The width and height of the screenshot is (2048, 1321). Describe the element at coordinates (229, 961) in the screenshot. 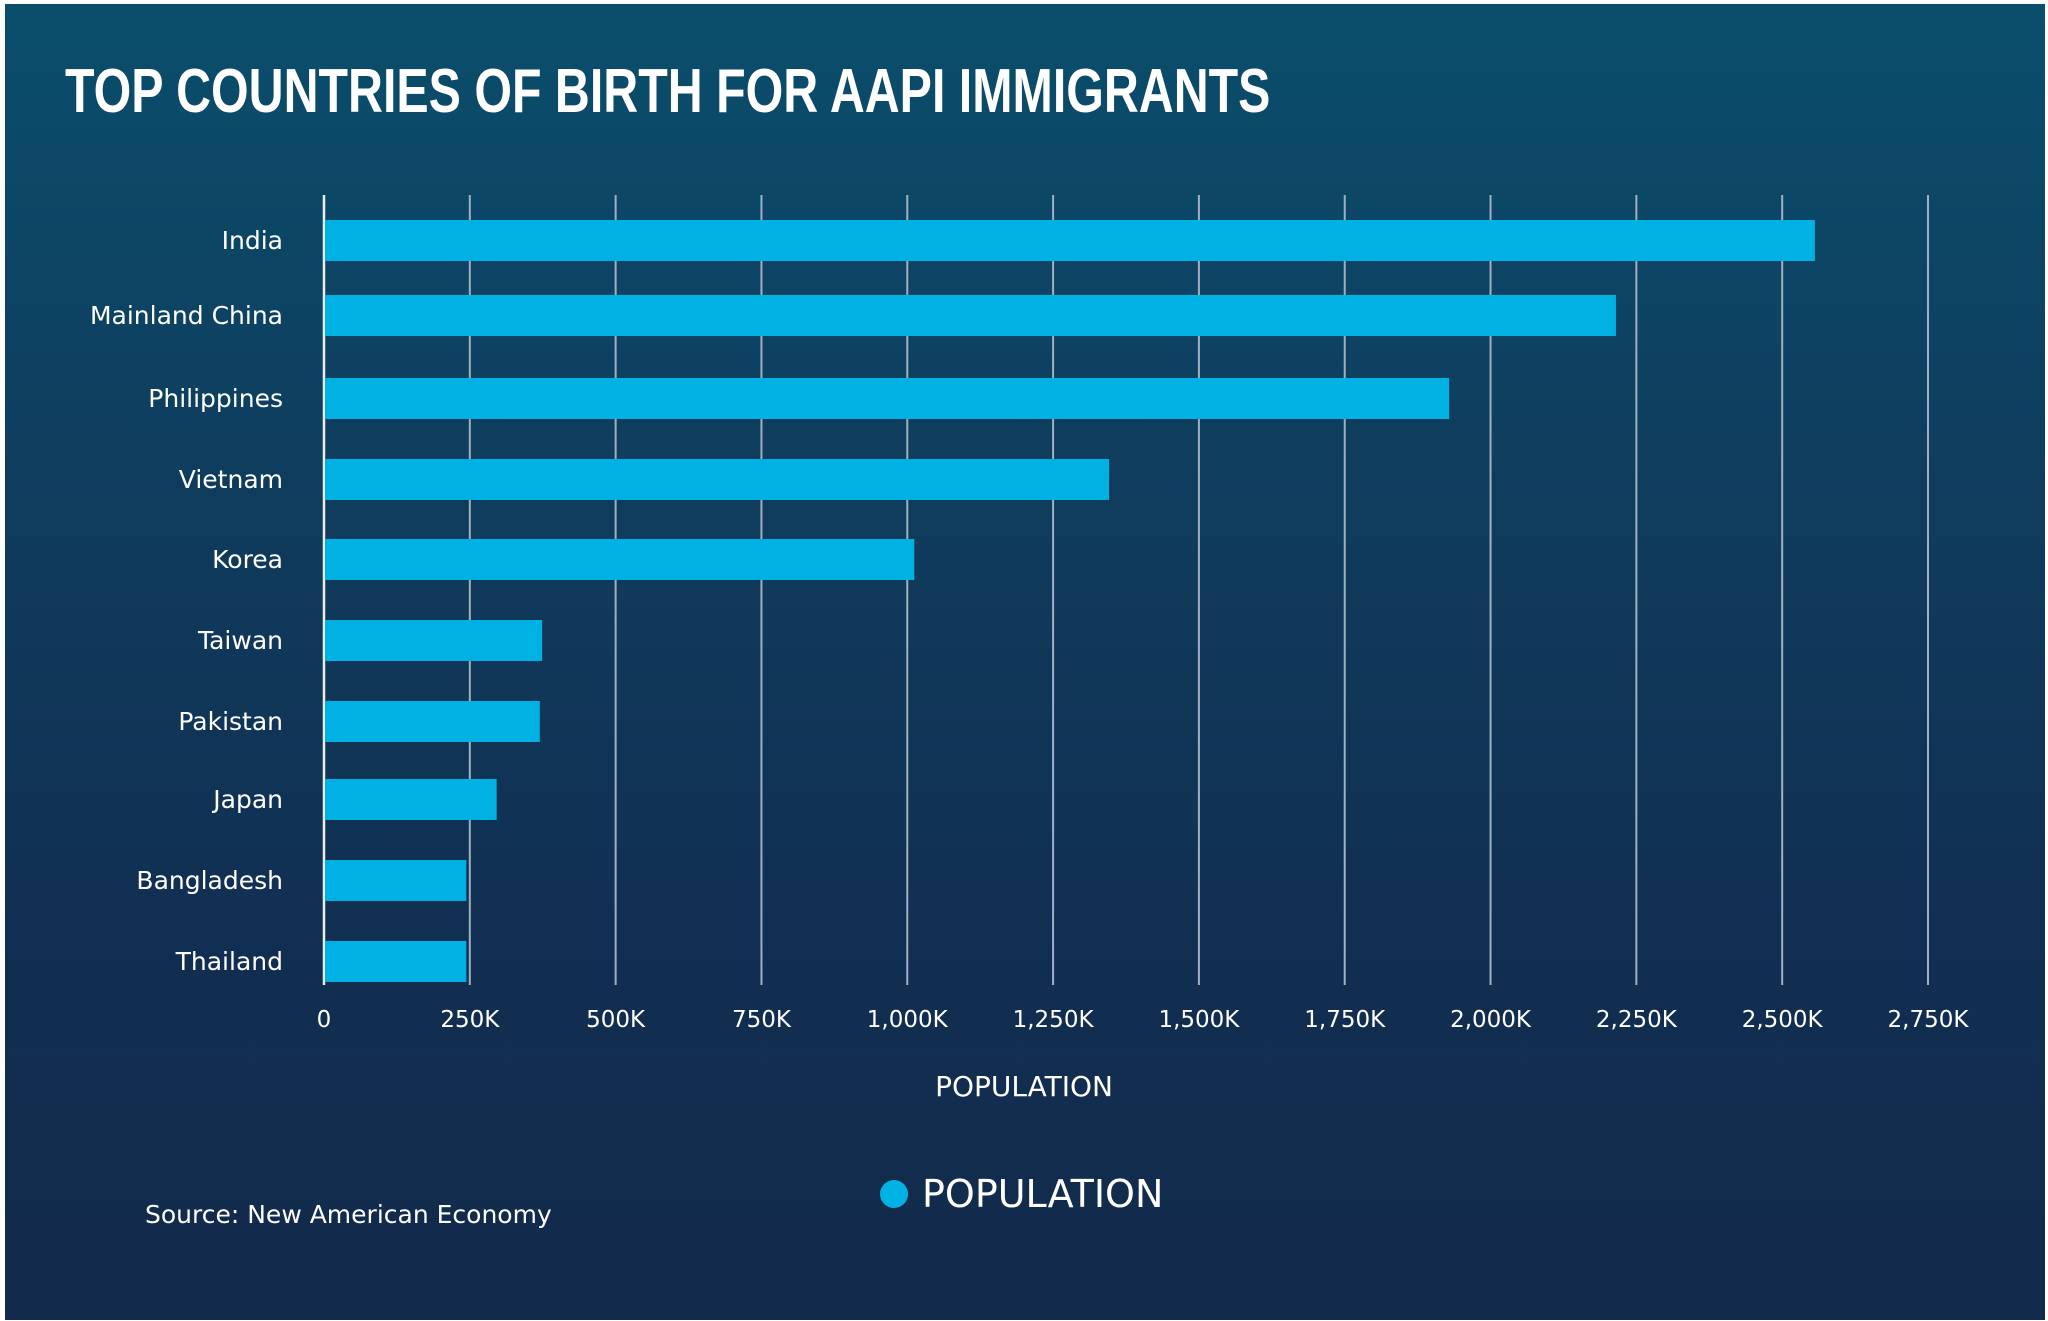

I see `category-label: Thailand` at that location.